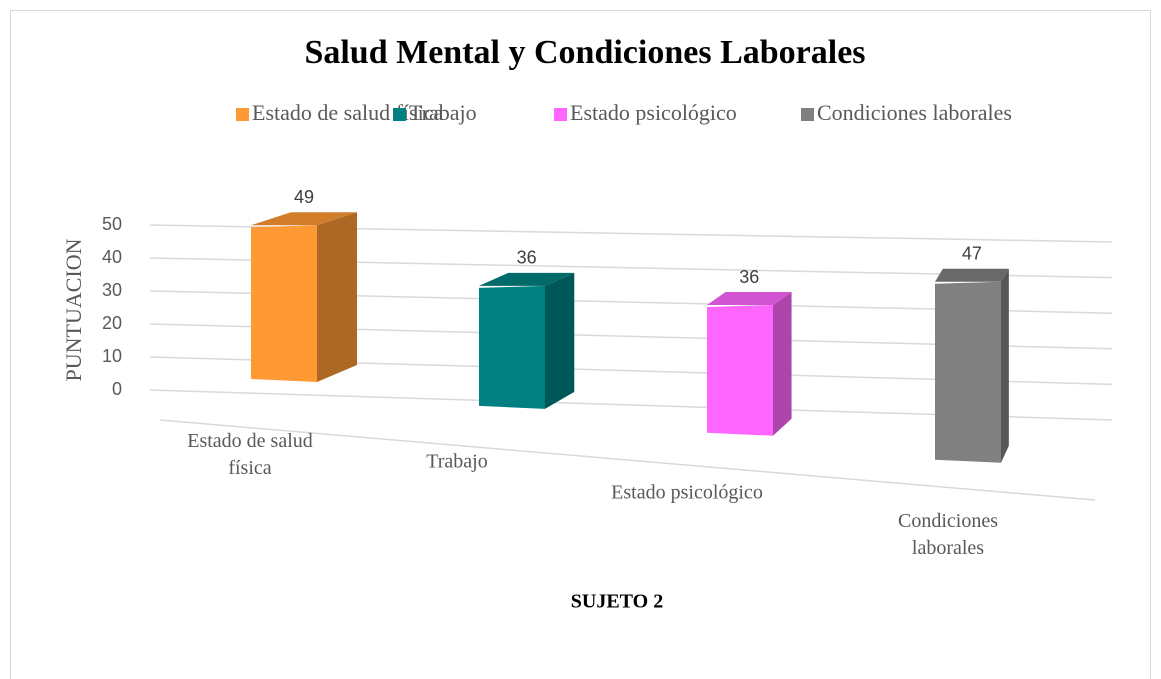 The image size is (1161, 679). What do you see at coordinates (73, 309) in the screenshot?
I see `y-axis-title: PUNTUACION` at bounding box center [73, 309].